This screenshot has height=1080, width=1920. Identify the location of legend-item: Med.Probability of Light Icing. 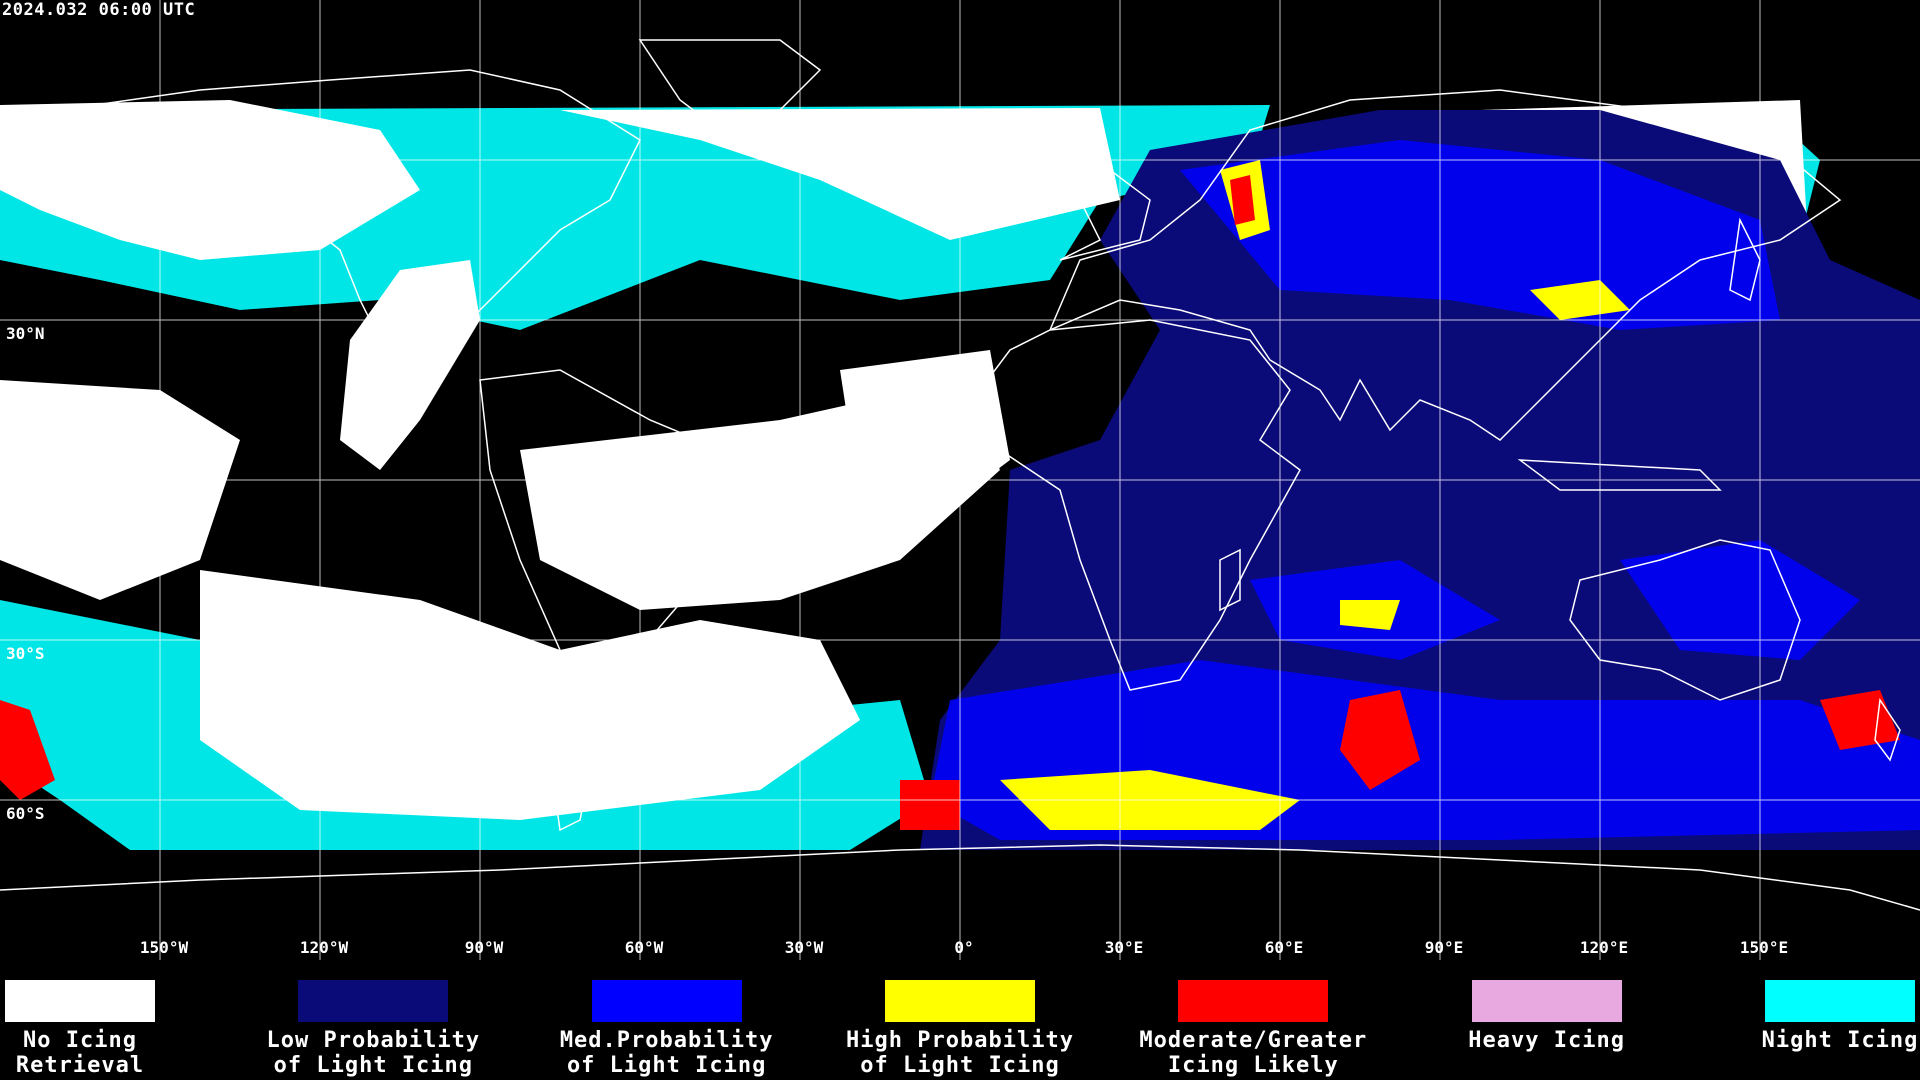
(667, 1029).